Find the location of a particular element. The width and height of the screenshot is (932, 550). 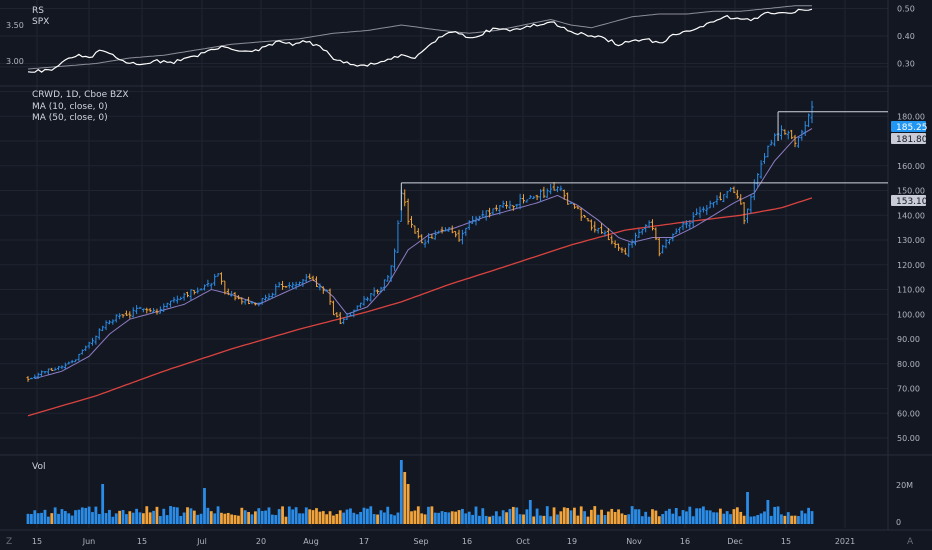

auto-scale-icon: A is located at coordinates (910, 542).